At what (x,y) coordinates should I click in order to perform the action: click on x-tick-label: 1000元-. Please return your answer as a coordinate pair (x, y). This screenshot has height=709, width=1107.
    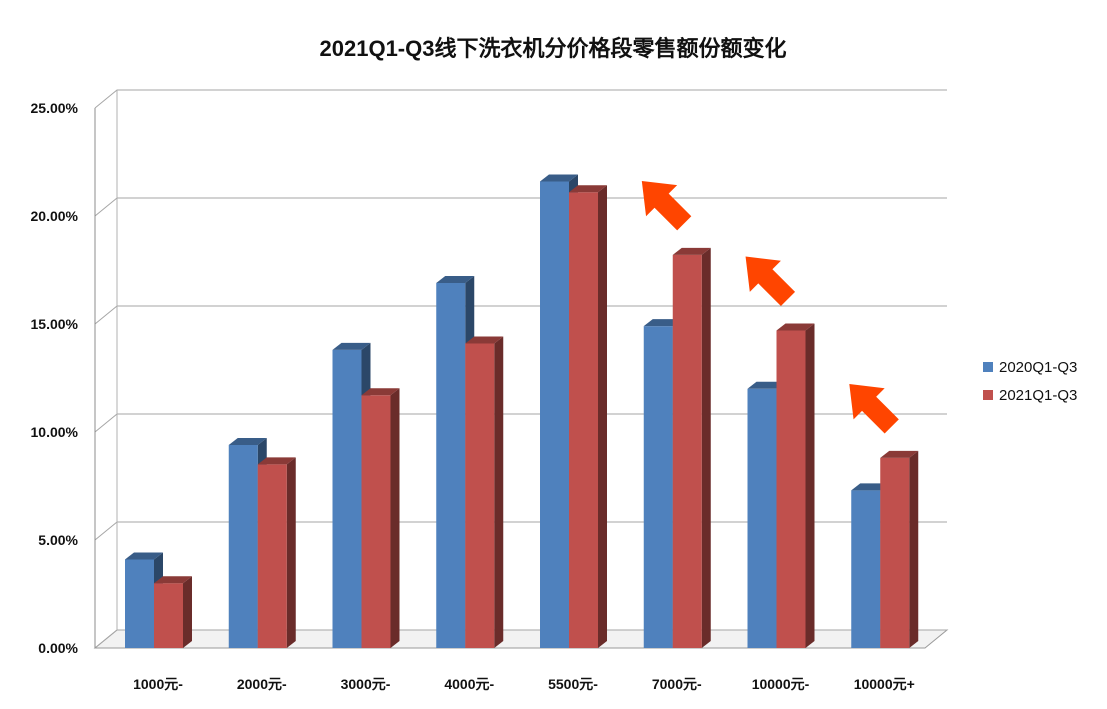
    Looking at the image, I should click on (158, 684).